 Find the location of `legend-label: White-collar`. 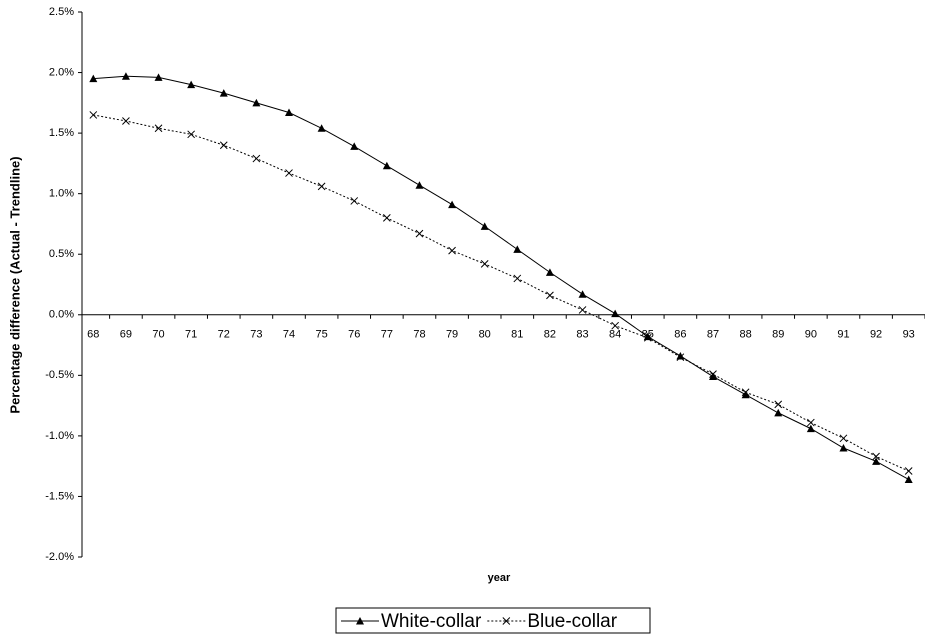

legend-label: White-collar is located at coordinates (431, 621).